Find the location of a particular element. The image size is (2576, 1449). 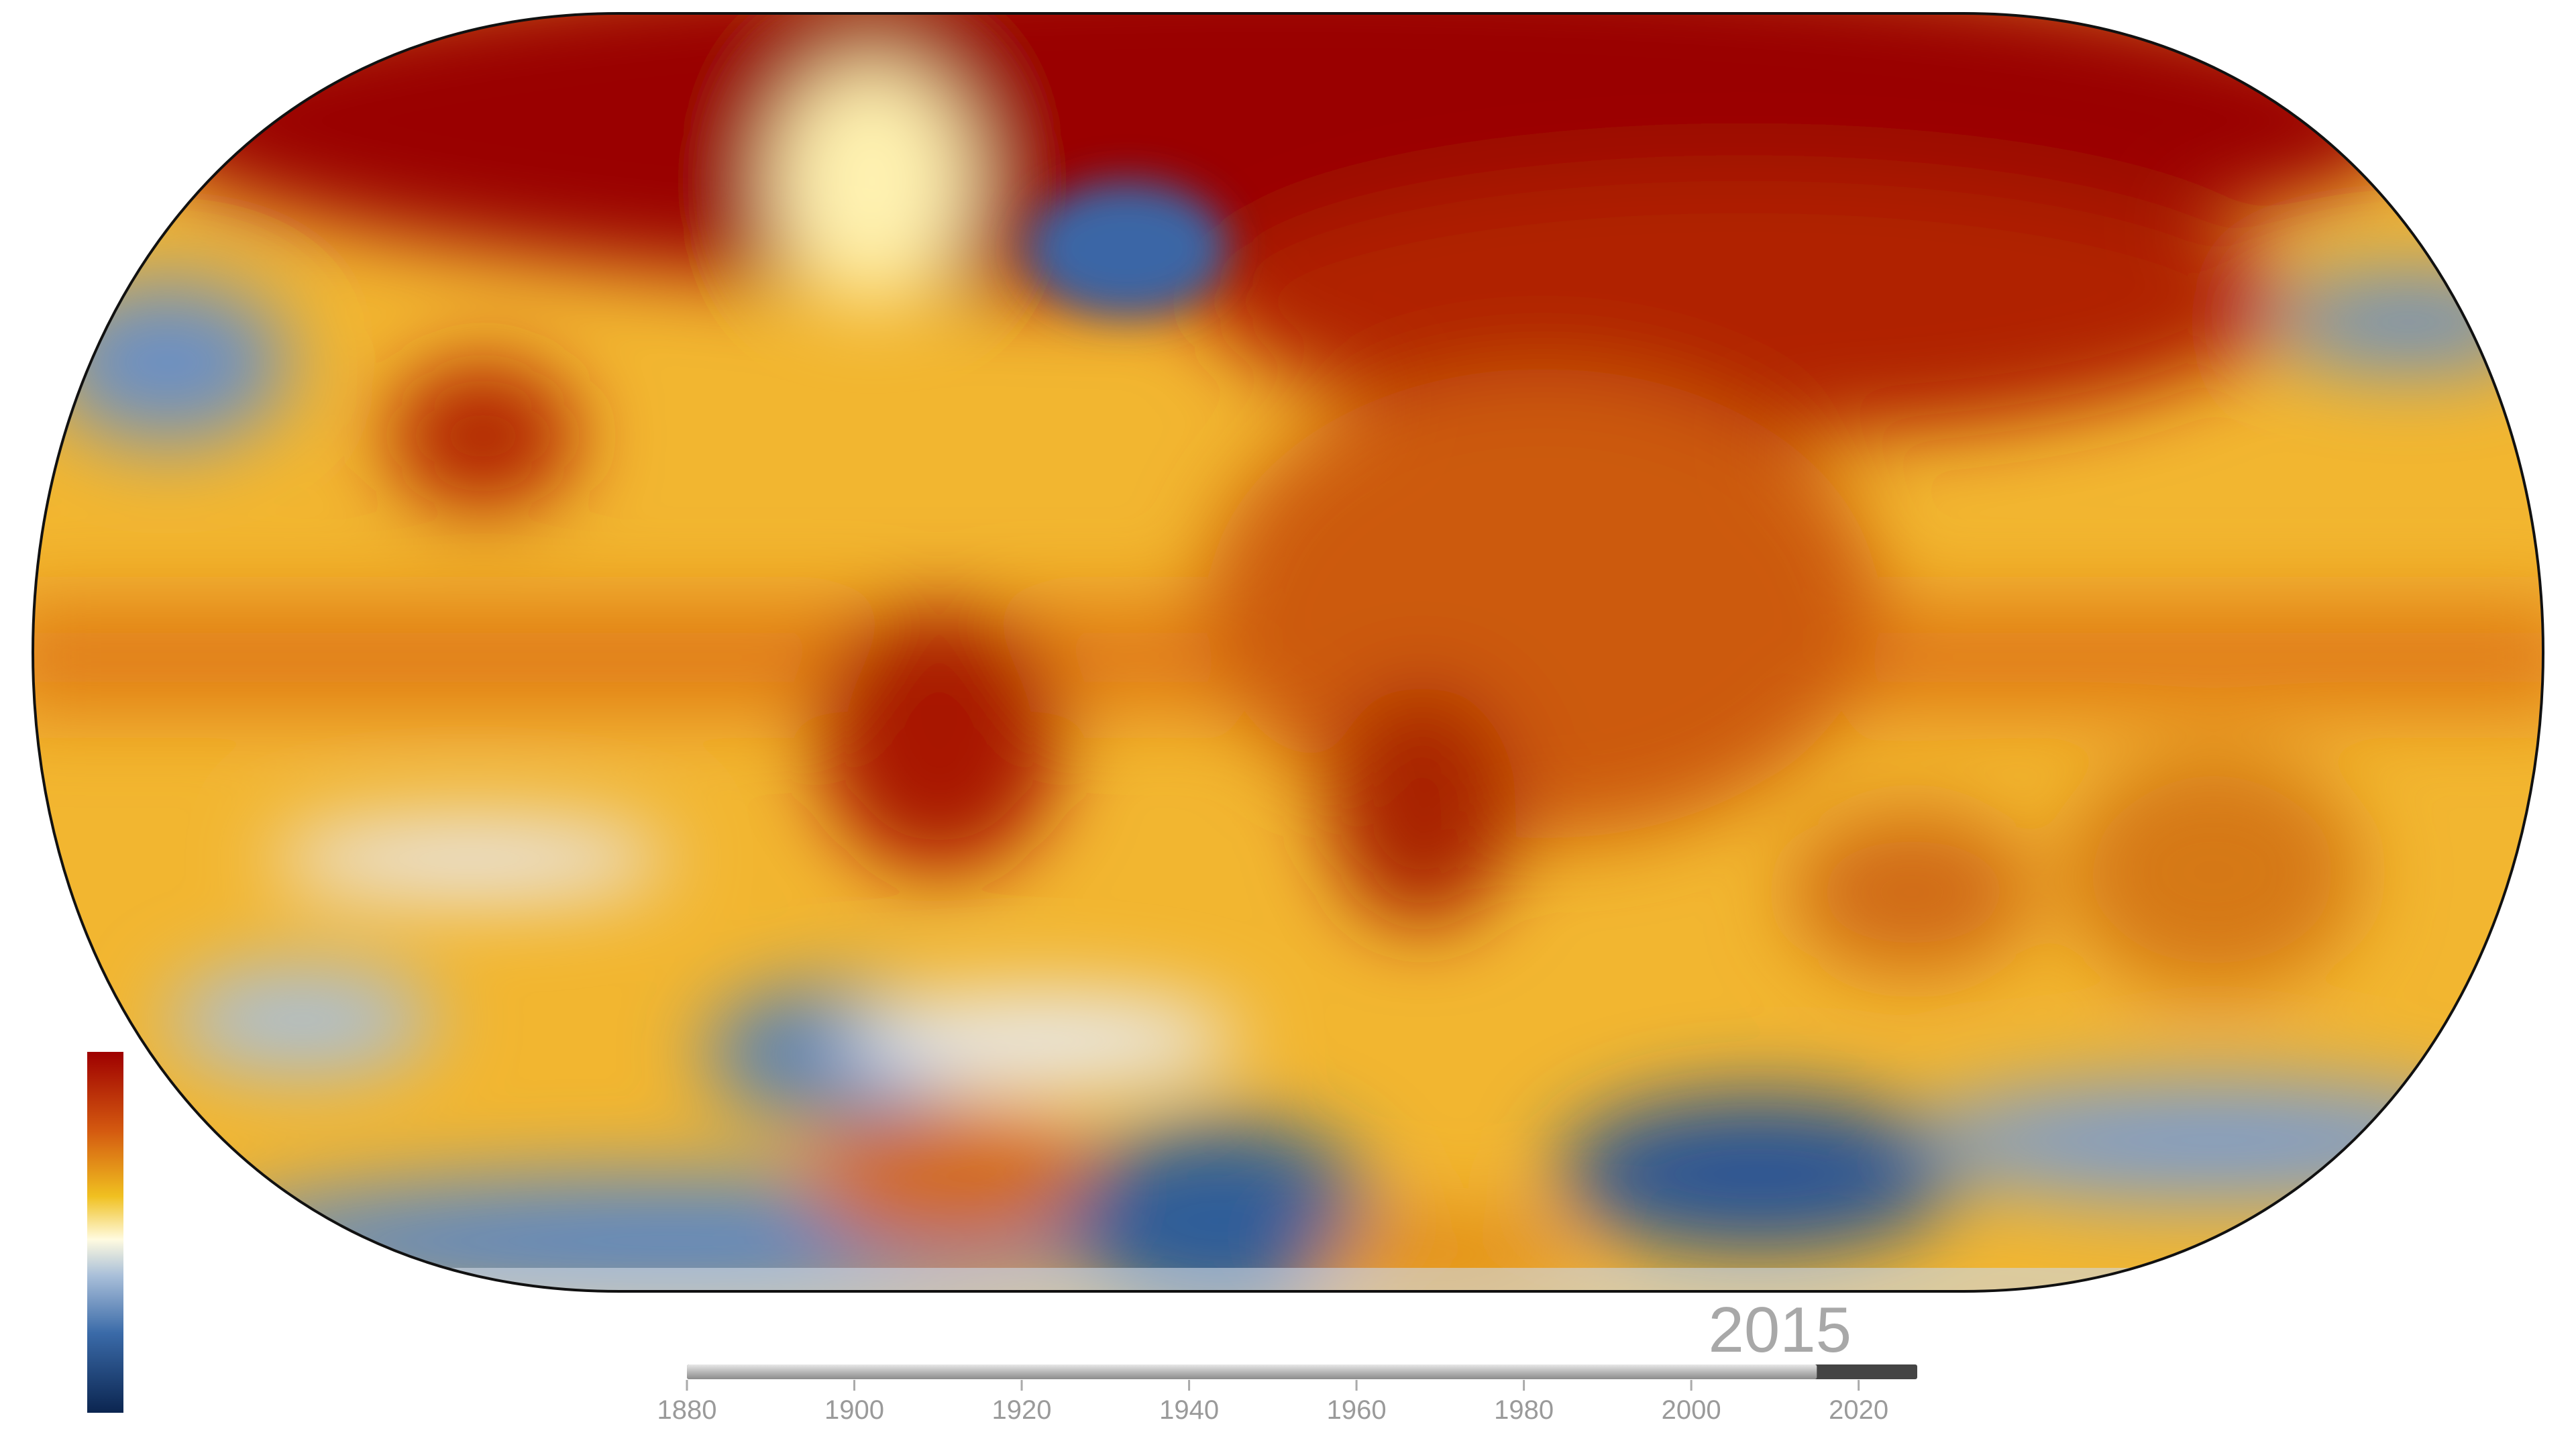

tick-label: 1920 is located at coordinates (1022, 1410).